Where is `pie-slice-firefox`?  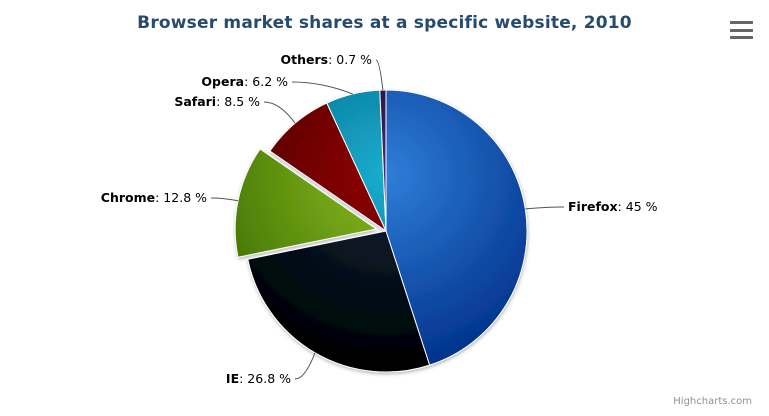 pie-slice-firefox is located at coordinates (456, 227).